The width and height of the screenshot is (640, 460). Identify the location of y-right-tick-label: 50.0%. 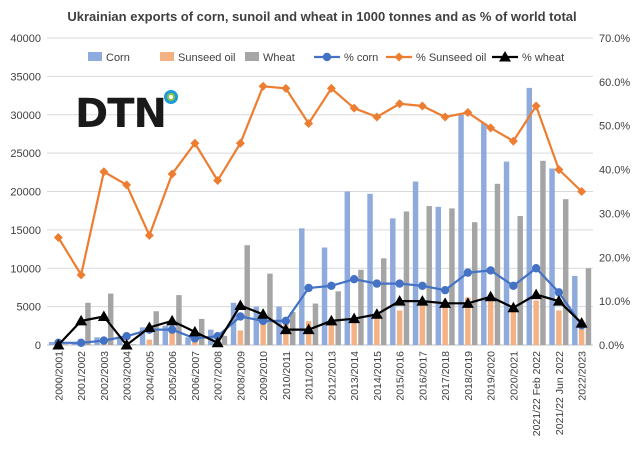
(614, 127).